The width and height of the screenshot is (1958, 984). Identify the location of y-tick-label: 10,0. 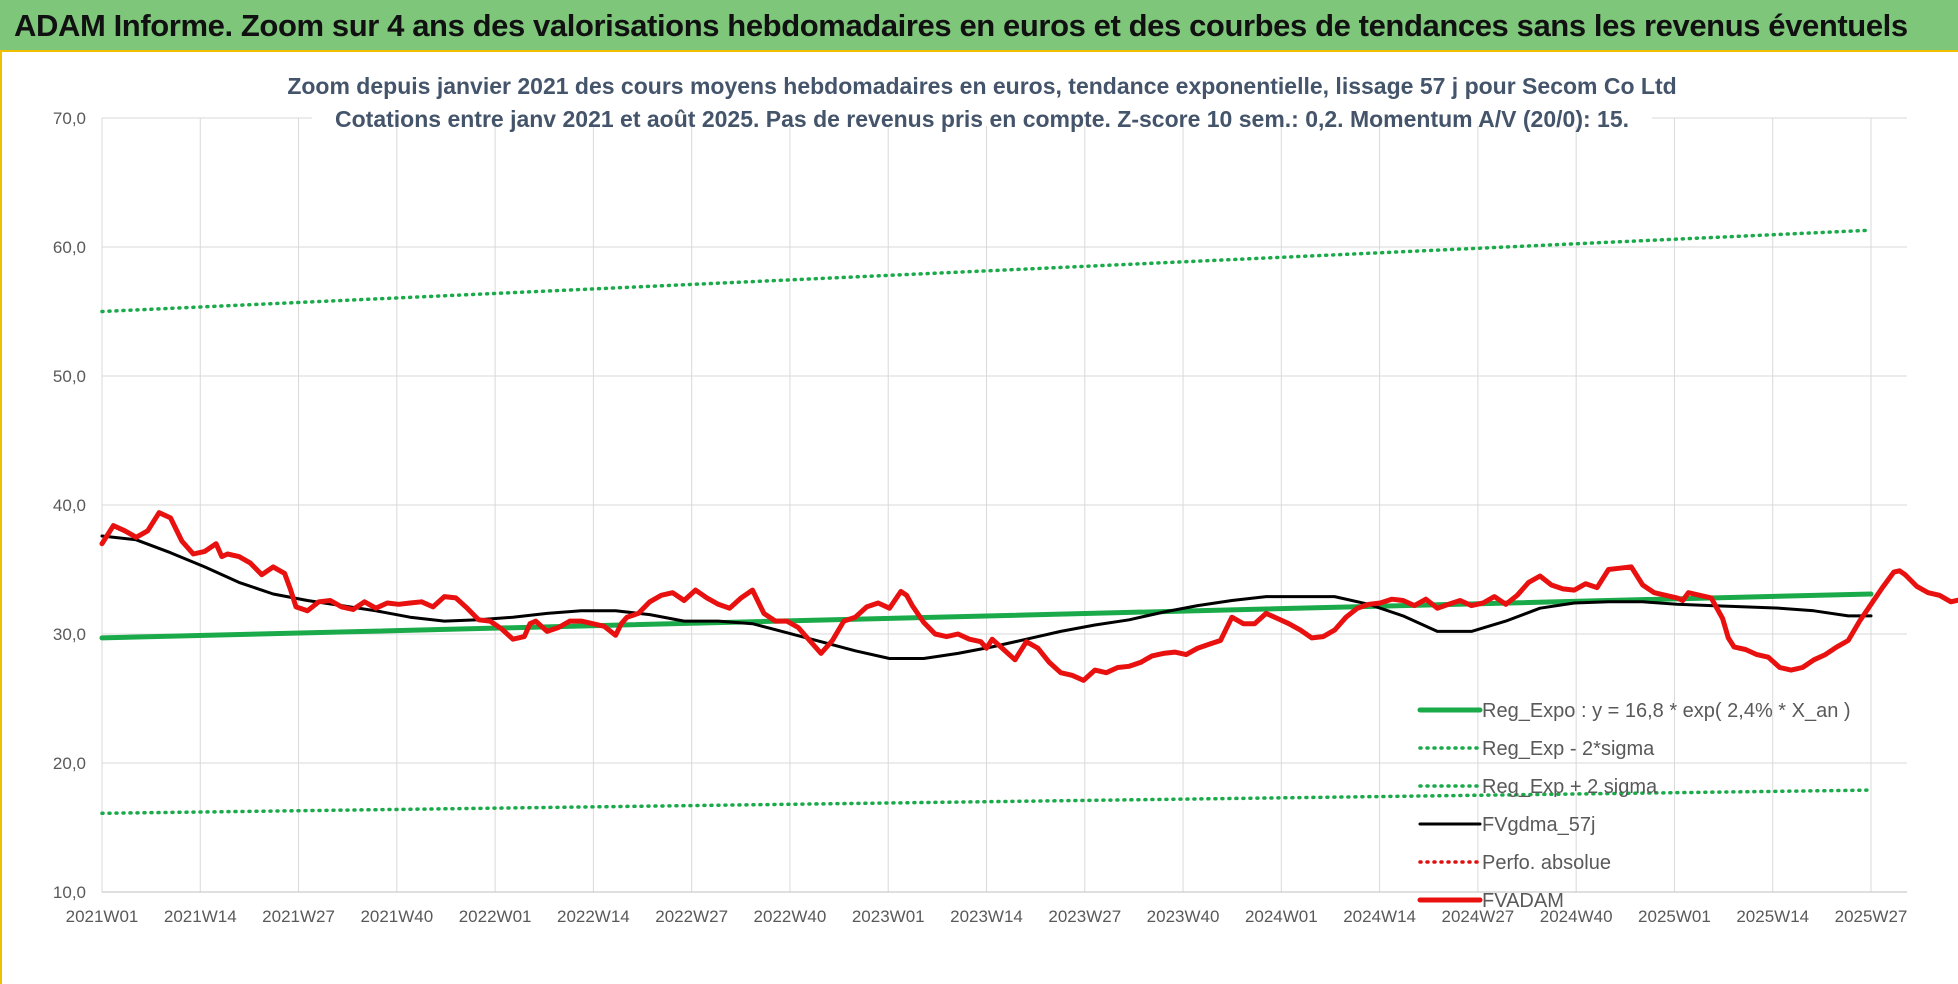
(69, 892).